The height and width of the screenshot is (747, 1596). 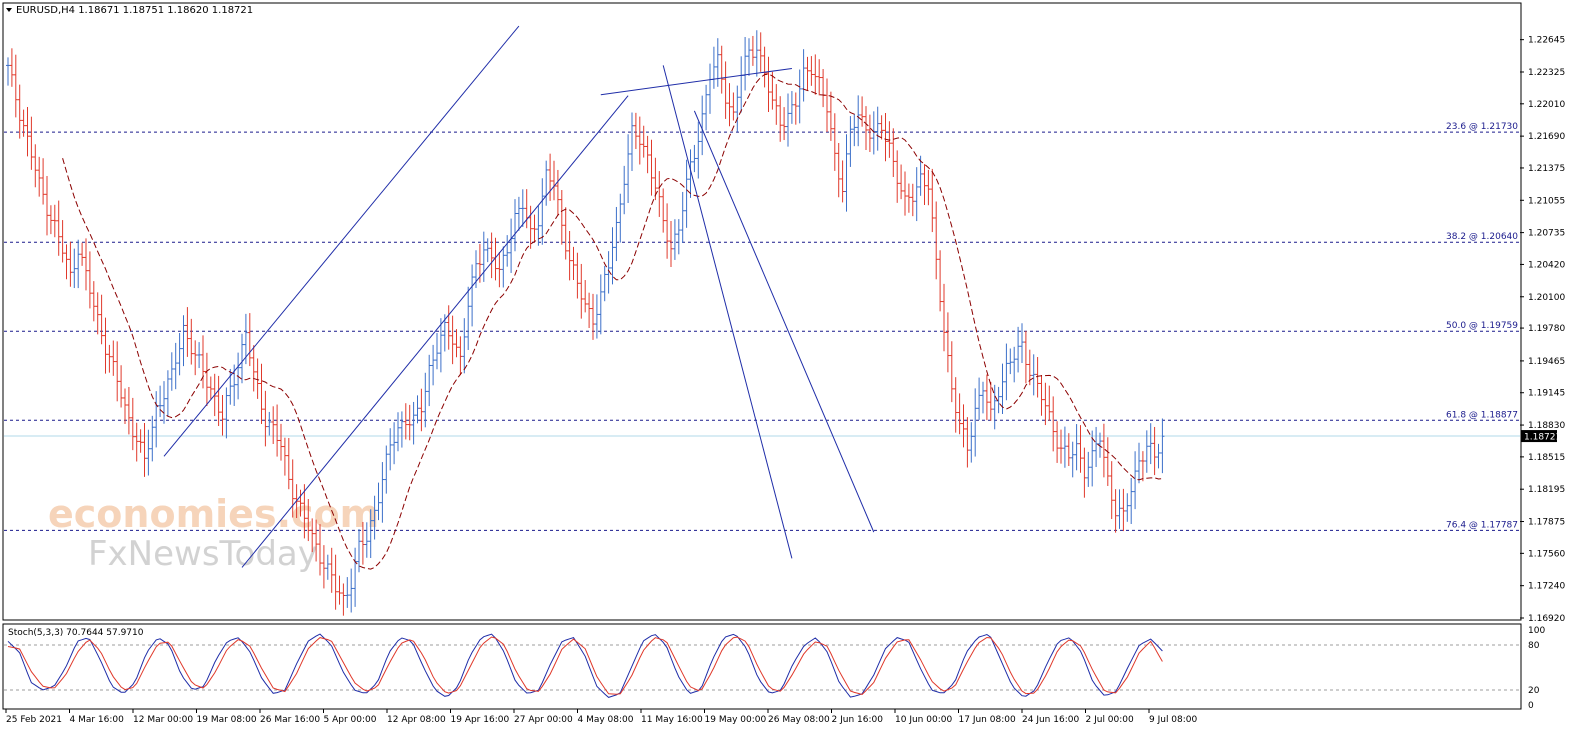 What do you see at coordinates (1534, 646) in the screenshot?
I see `stoch-tick-label: 80` at bounding box center [1534, 646].